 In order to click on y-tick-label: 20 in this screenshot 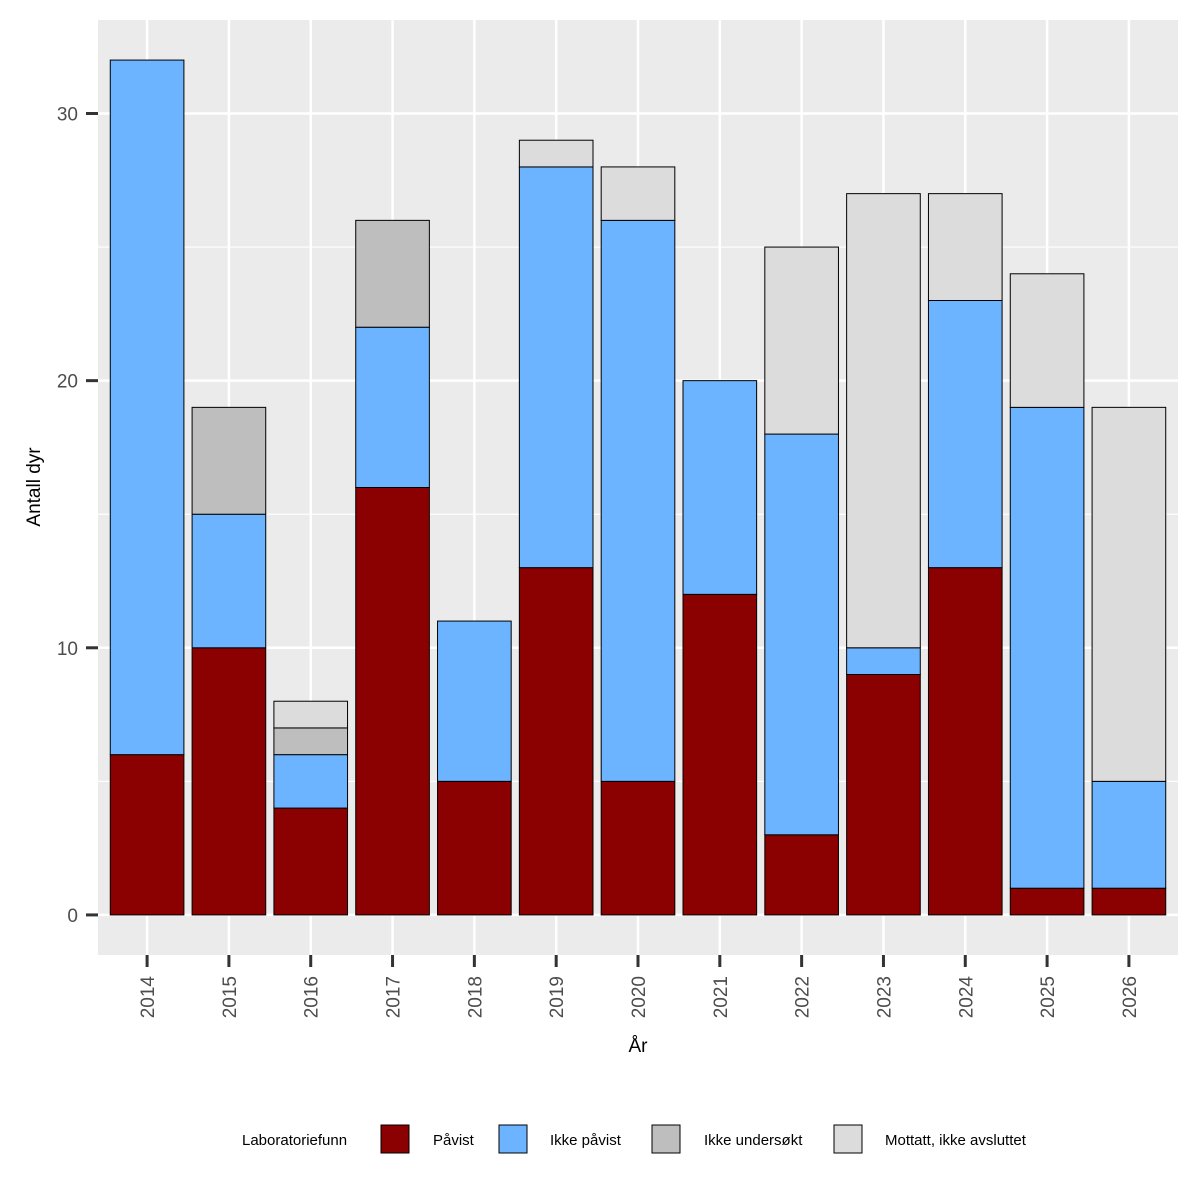, I will do `click(67, 382)`.